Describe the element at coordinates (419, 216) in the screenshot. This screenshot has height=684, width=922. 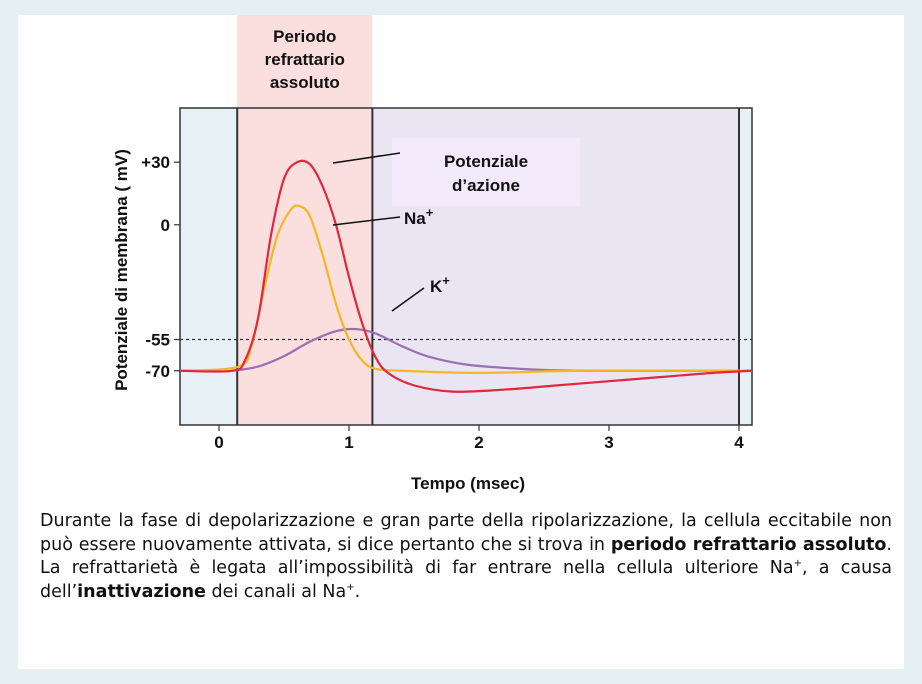
I see `na-label: Na+` at that location.